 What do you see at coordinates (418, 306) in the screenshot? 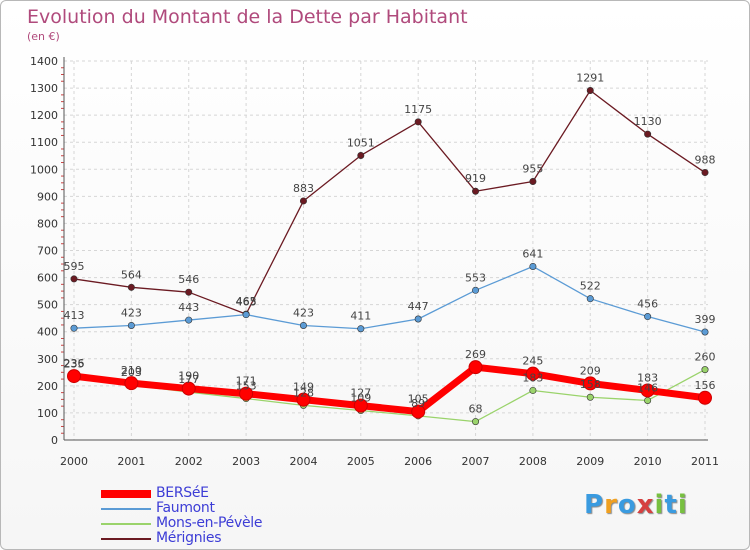
I see `data-label: 447` at bounding box center [418, 306].